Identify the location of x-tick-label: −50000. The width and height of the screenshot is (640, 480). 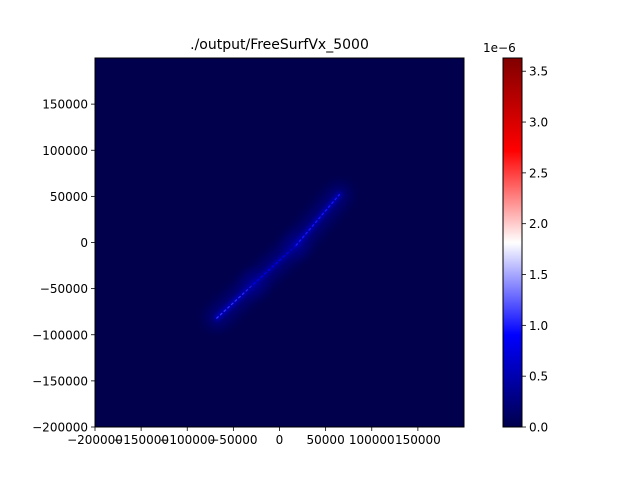
(233, 440).